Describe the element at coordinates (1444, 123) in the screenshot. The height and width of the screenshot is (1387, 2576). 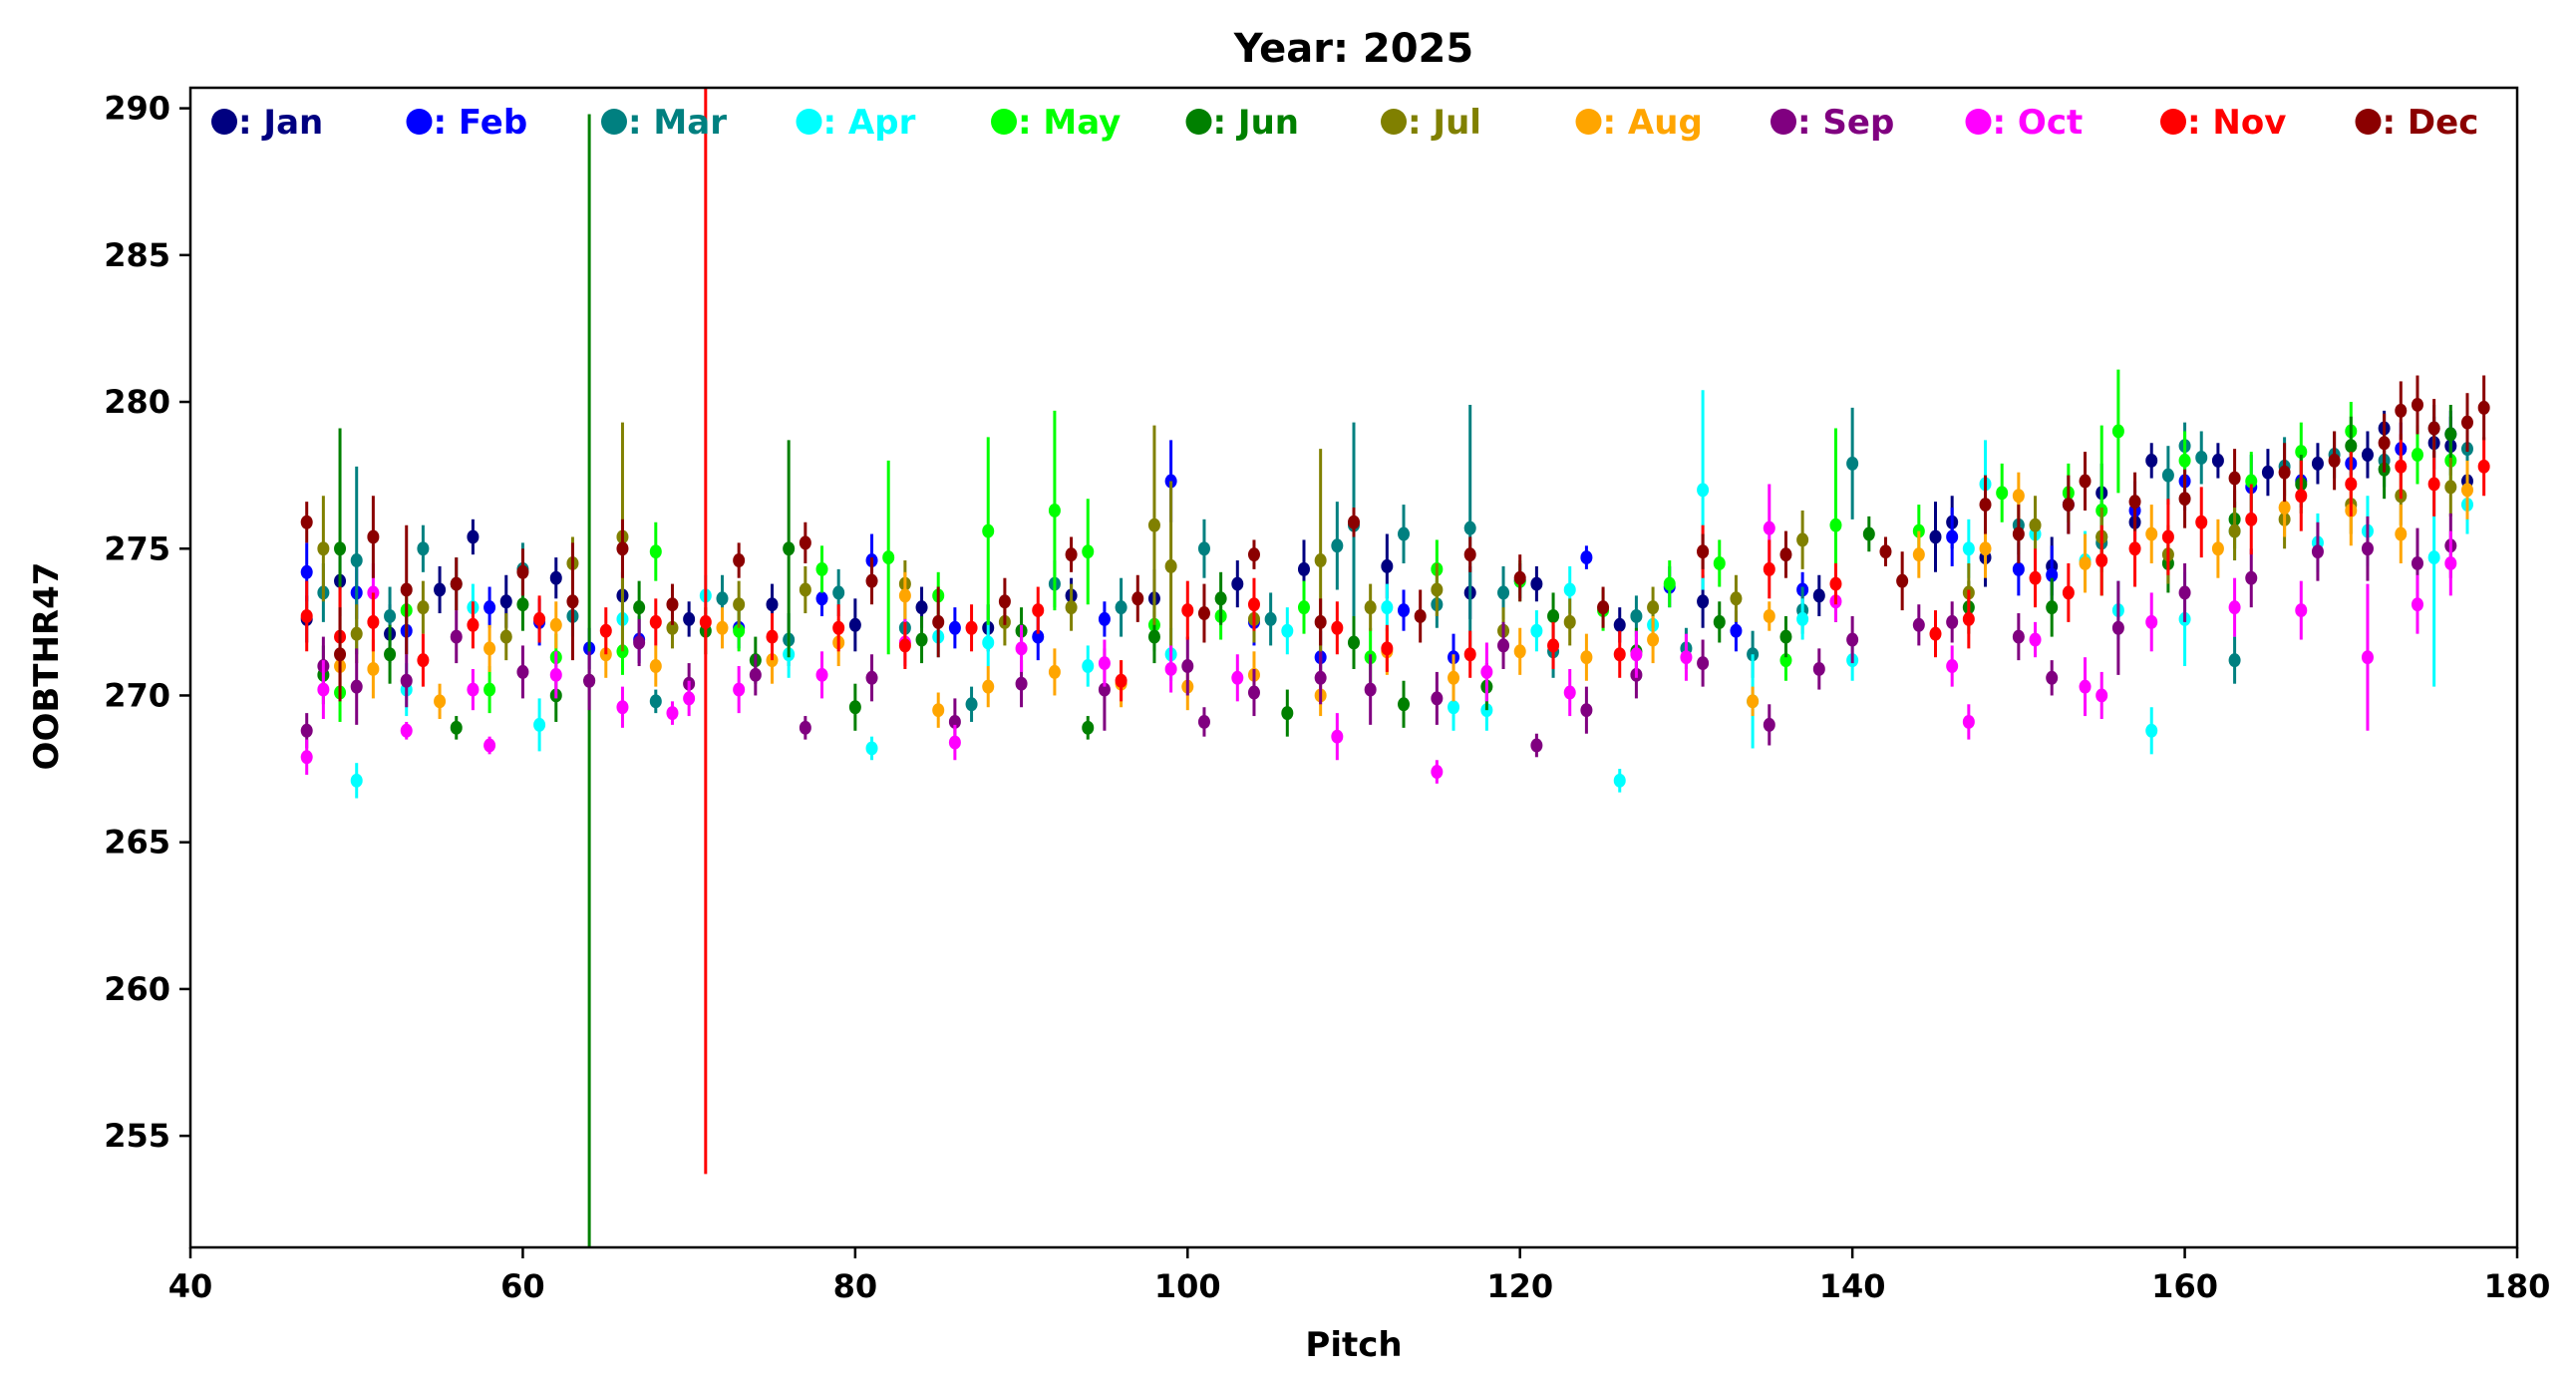
I see `legend-label: : Jul` at that location.